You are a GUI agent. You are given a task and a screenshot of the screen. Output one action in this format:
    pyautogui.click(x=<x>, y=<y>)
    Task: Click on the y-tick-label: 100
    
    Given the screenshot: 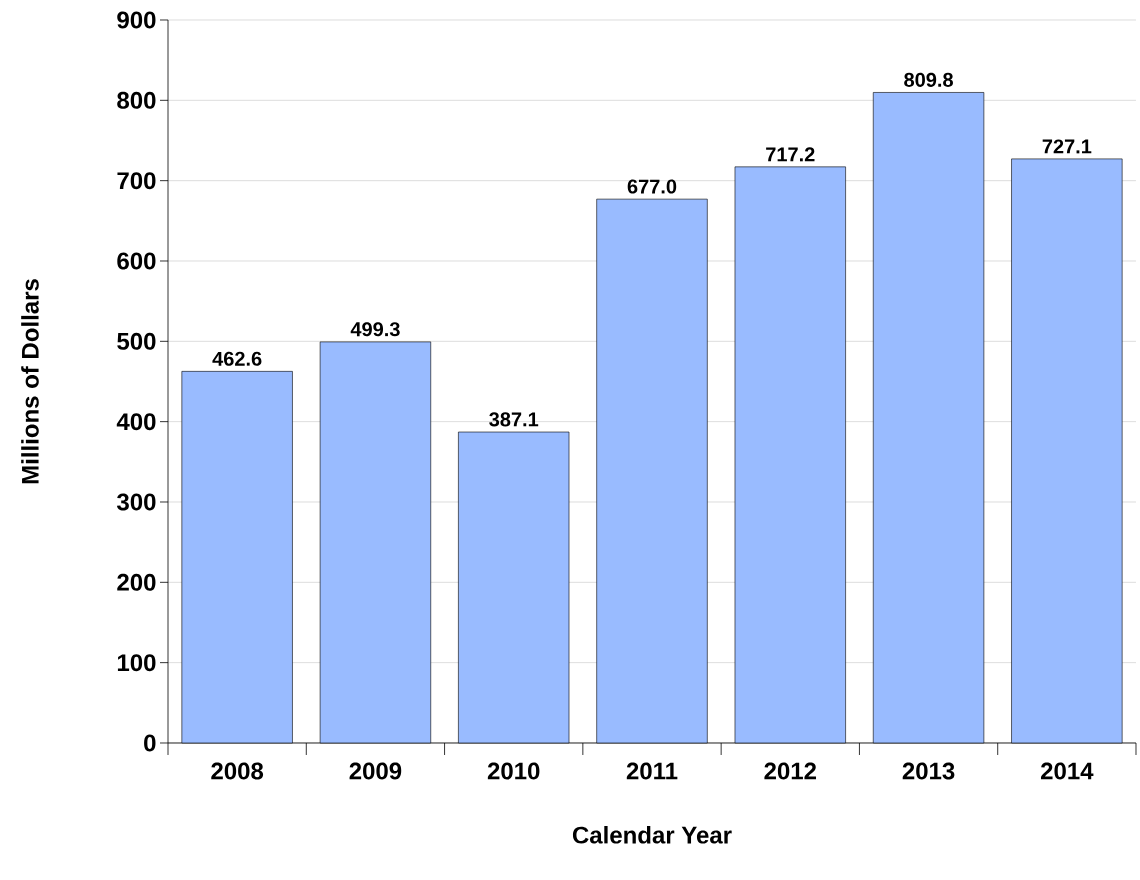 What is the action you would take?
    pyautogui.click(x=136, y=663)
    